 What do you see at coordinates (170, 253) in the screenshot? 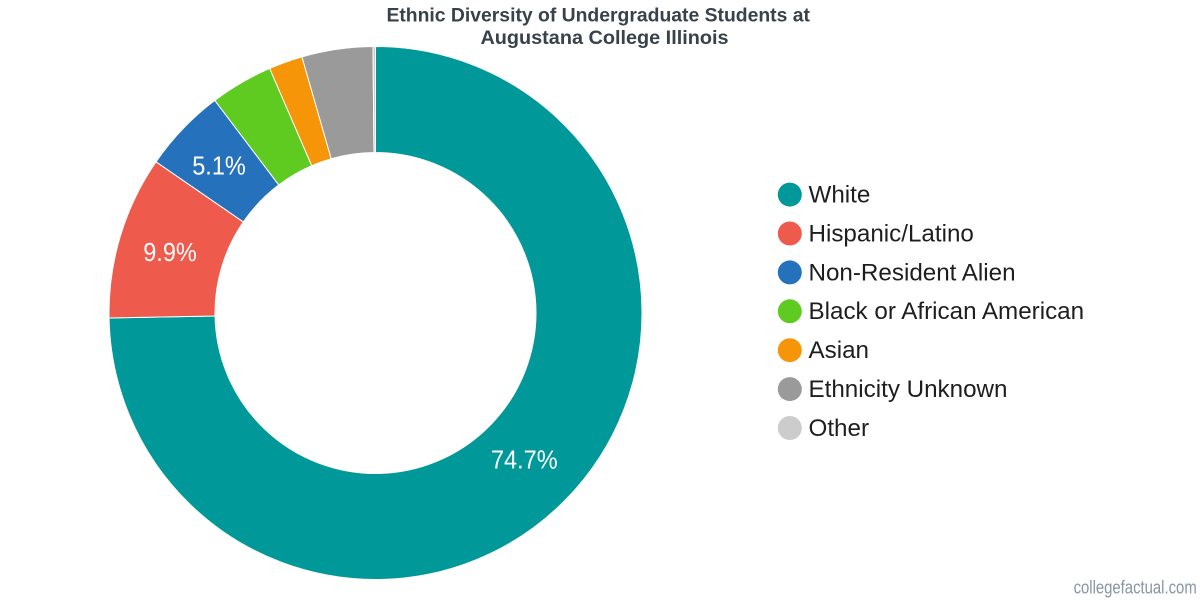
I see `svg-text: 9.9%` at bounding box center [170, 253].